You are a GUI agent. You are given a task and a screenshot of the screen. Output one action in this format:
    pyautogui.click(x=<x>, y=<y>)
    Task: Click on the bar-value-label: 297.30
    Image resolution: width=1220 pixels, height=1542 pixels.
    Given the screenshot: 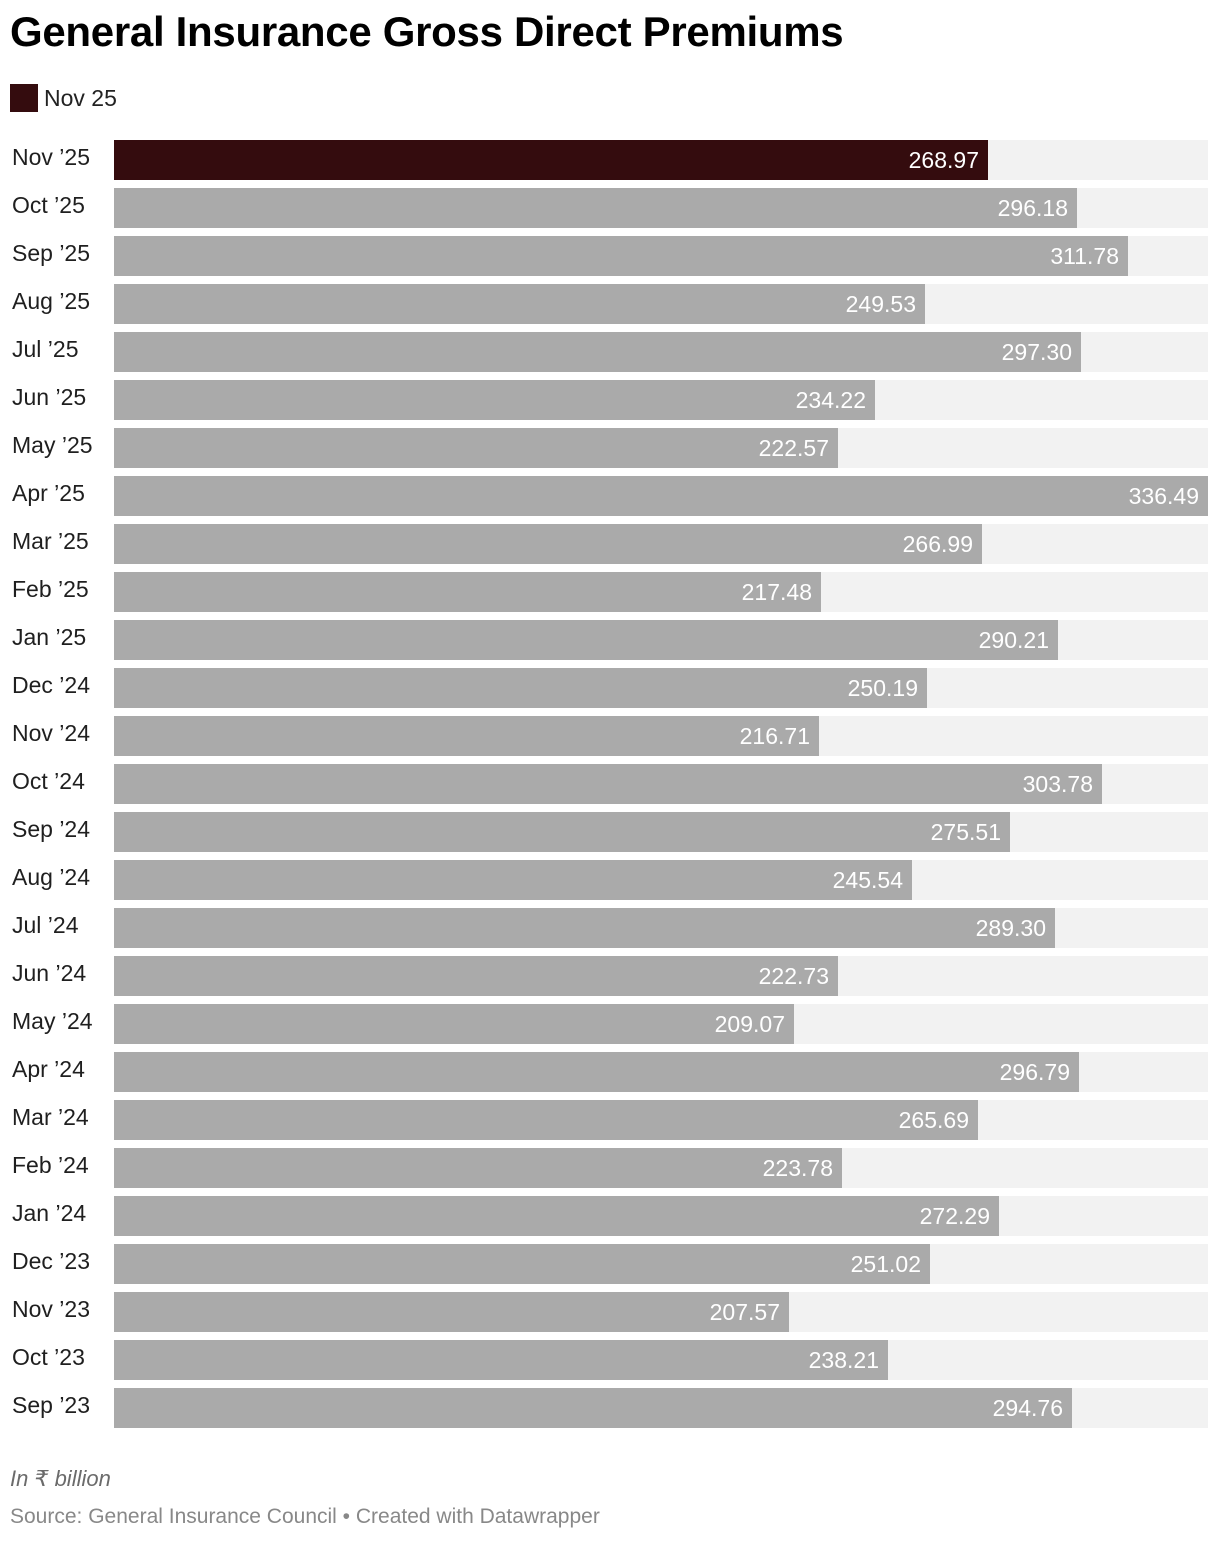 What is the action you would take?
    pyautogui.click(x=1036, y=352)
    